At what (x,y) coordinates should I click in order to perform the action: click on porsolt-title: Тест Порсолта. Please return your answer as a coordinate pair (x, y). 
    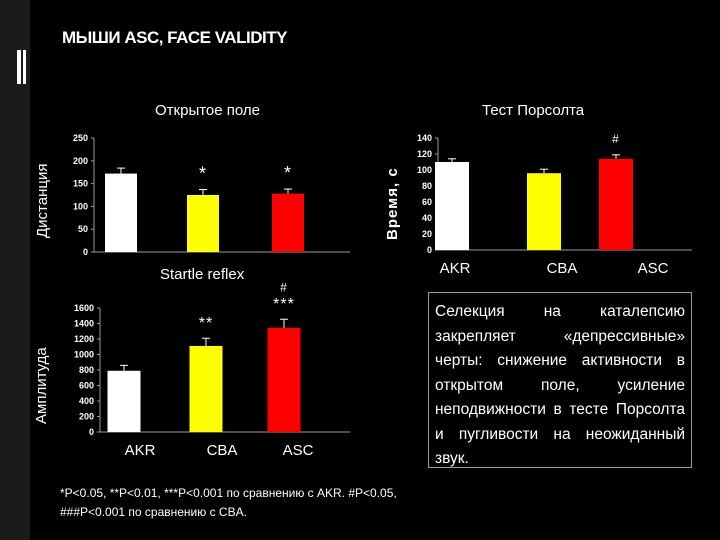
    Looking at the image, I should click on (533, 110).